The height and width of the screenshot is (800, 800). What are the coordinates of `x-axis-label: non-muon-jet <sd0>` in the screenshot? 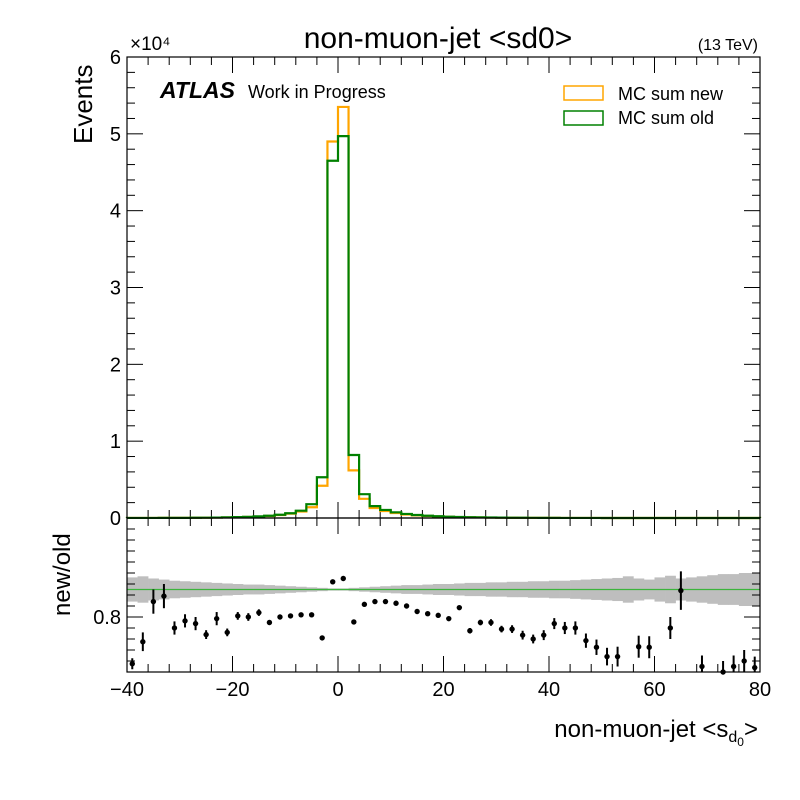 It's located at (656, 732).